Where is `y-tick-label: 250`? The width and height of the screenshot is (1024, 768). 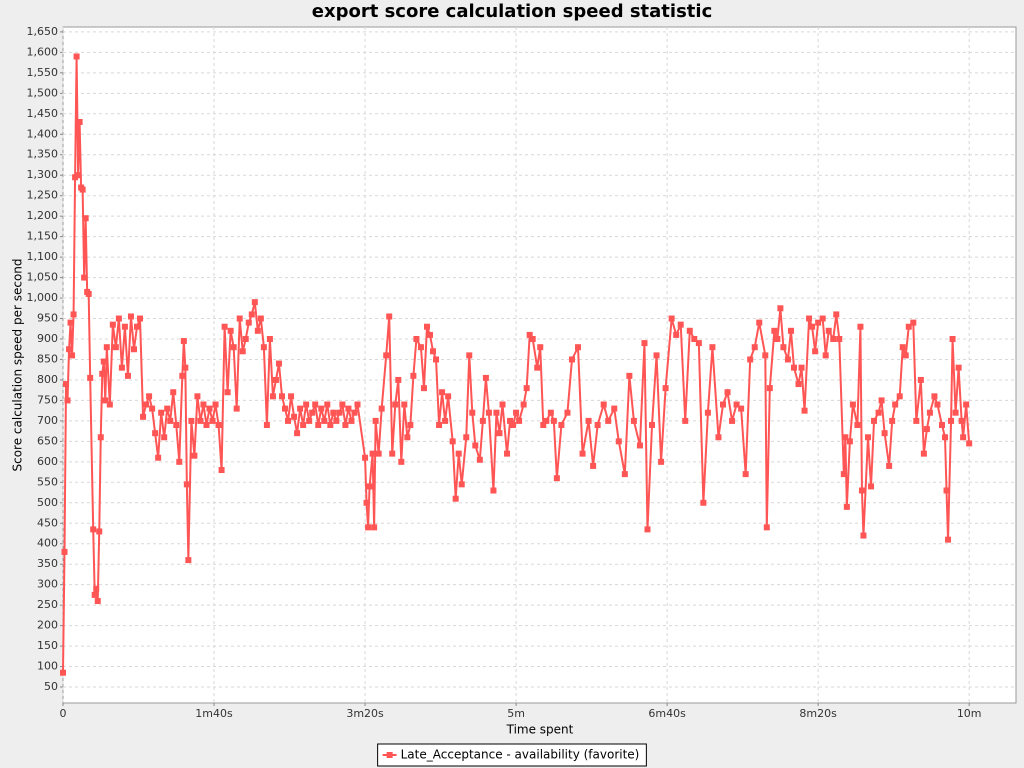
y-tick-label: 250 is located at coordinates (47, 604).